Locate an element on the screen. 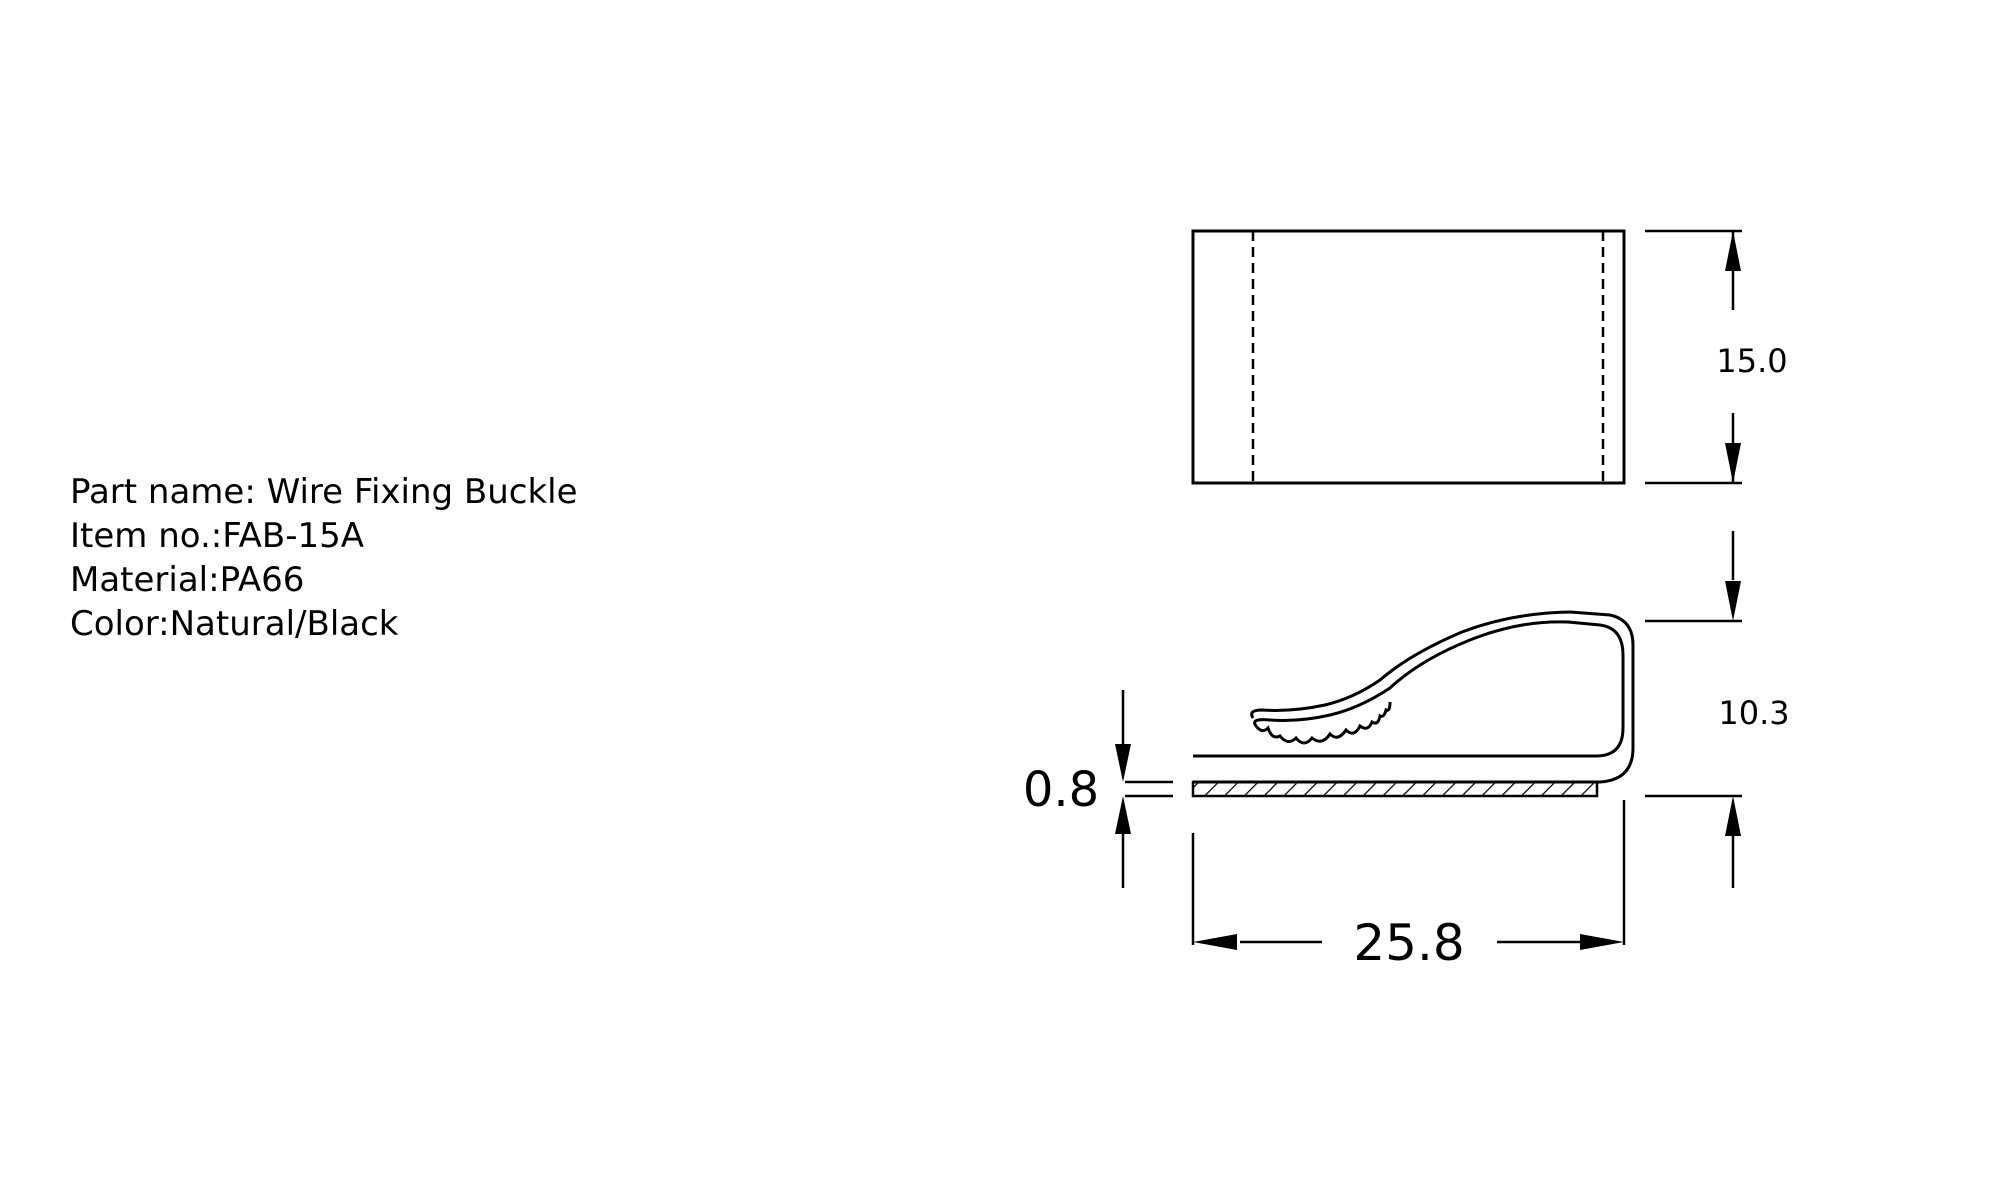  dimension-label-height-top: 15.0 is located at coordinates (1751, 361).